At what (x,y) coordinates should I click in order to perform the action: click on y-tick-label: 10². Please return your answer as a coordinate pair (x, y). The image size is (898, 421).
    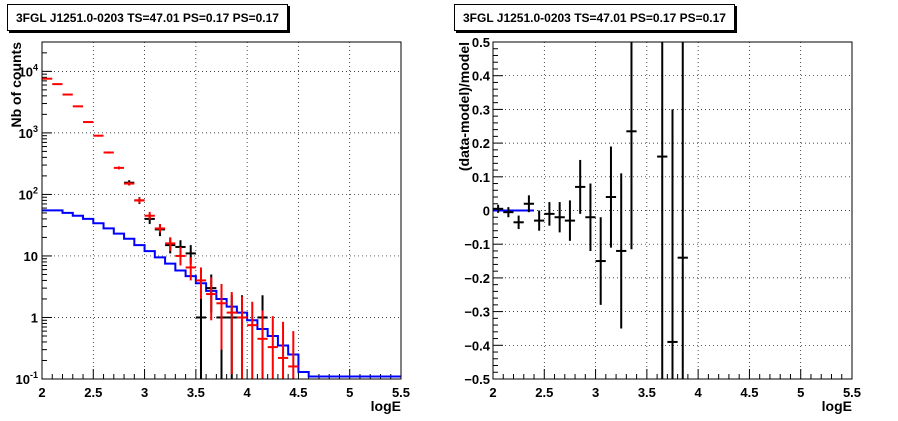
    Looking at the image, I should click on (28, 193).